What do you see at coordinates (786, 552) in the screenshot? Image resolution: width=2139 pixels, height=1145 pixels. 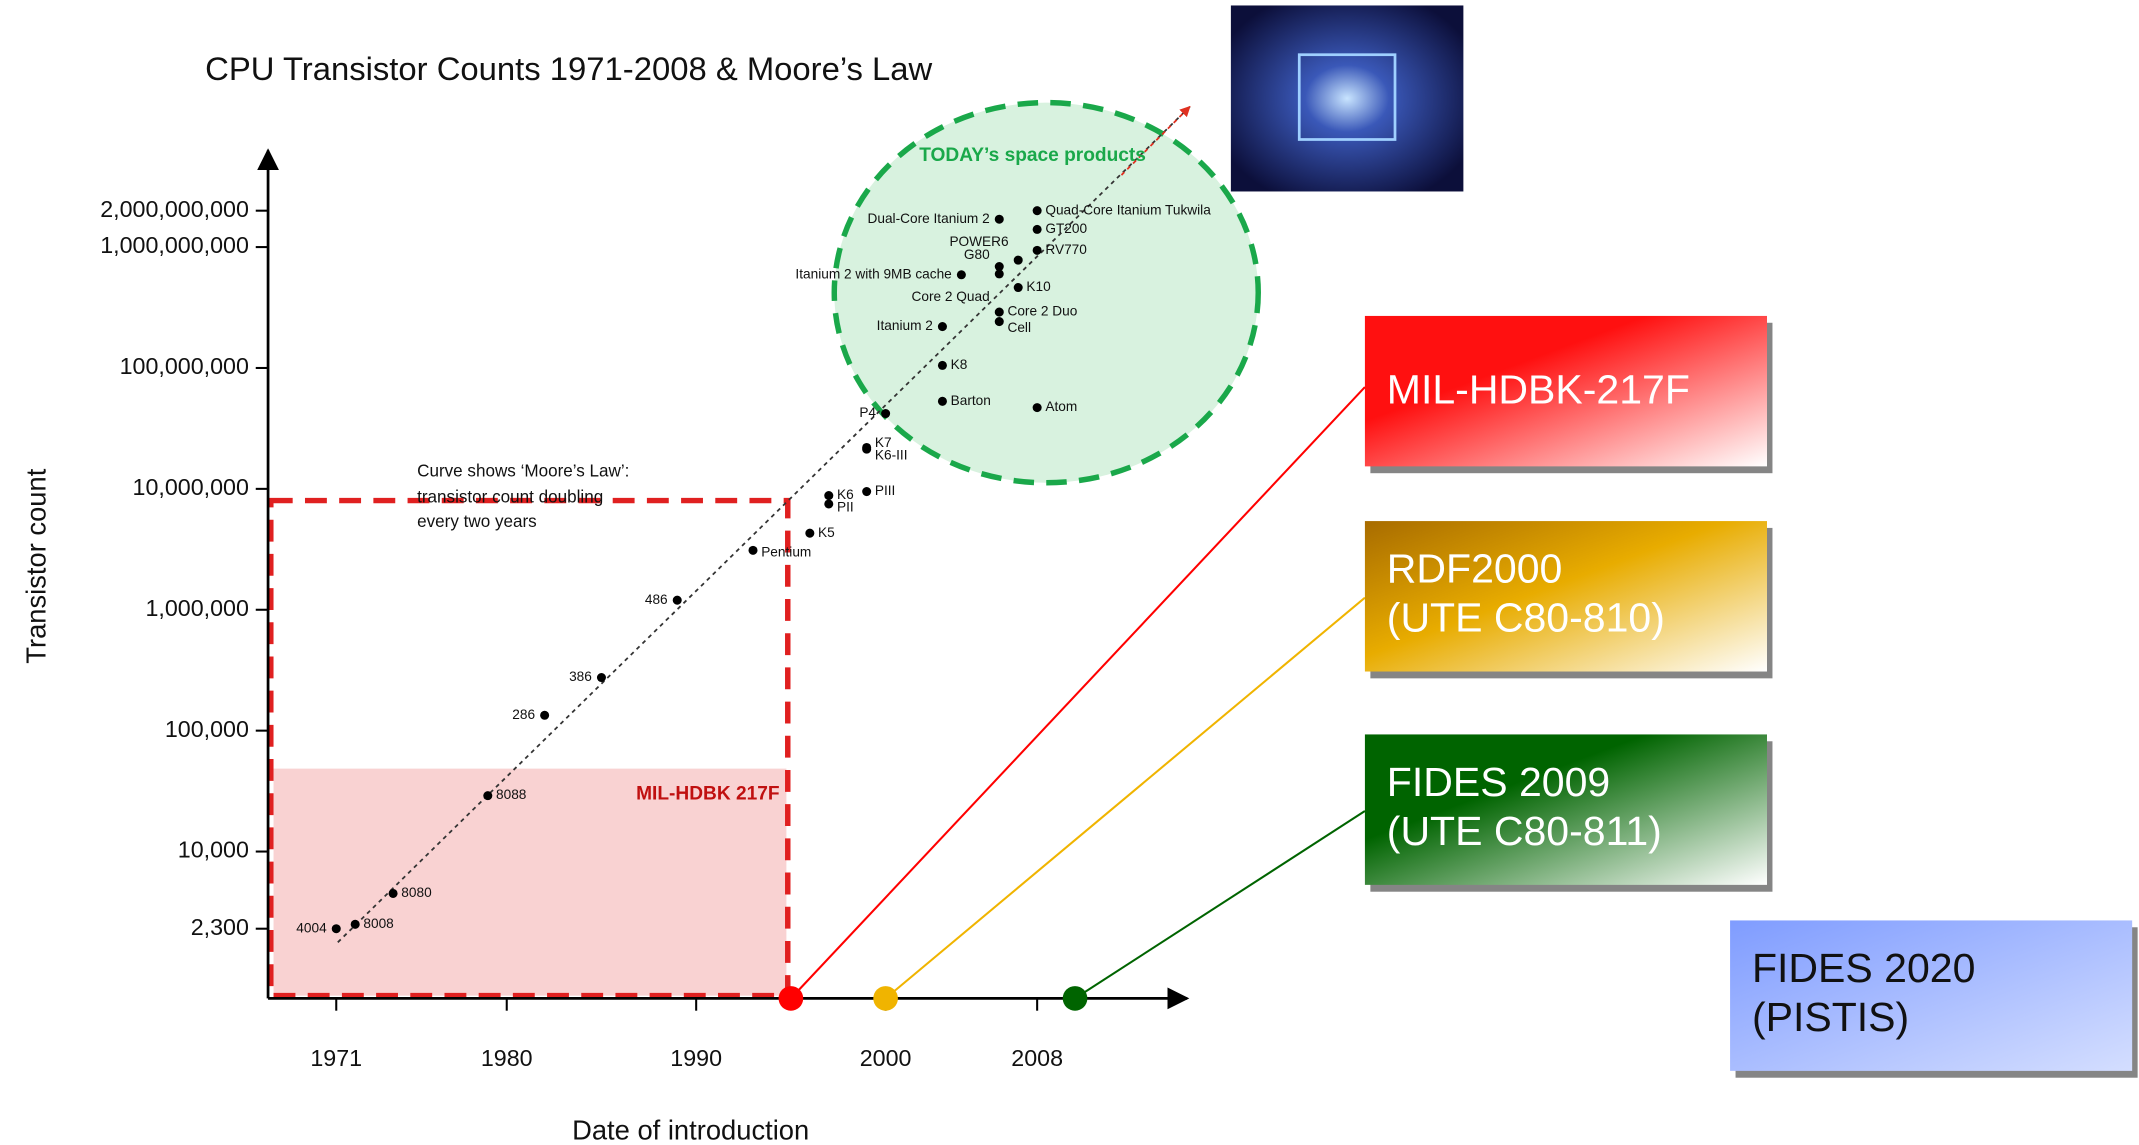 I see `point-label: Pentium` at bounding box center [786, 552].